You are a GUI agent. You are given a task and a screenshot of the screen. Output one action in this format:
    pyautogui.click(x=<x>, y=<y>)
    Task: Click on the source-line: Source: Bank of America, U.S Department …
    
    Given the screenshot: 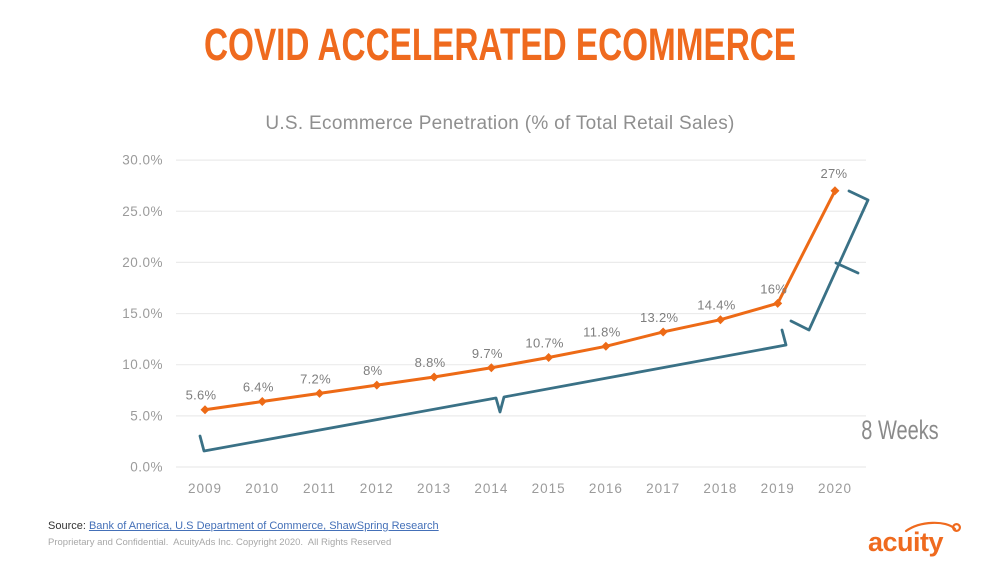 What is the action you would take?
    pyautogui.click(x=243, y=526)
    